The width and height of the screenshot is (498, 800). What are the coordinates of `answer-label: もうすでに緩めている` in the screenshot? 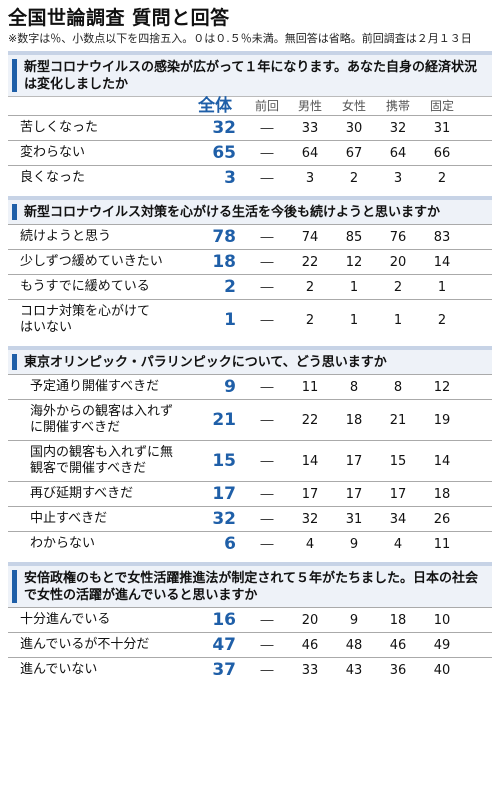 It's located at (85, 286).